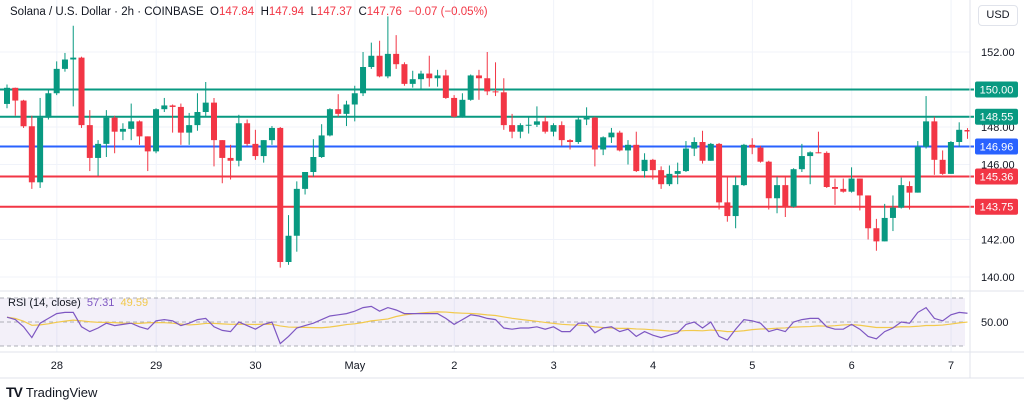  Describe the element at coordinates (14, 392) in the screenshot. I see `tradingview-logo-icon: TV` at that location.